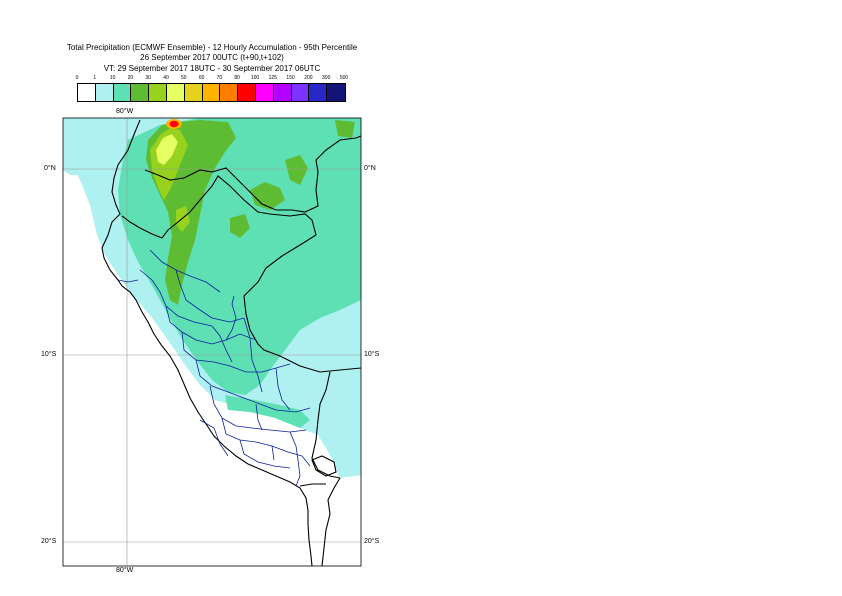 The height and width of the screenshot is (596, 842). What do you see at coordinates (344, 78) in the screenshot?
I see `legend-label-15: 500` at bounding box center [344, 78].